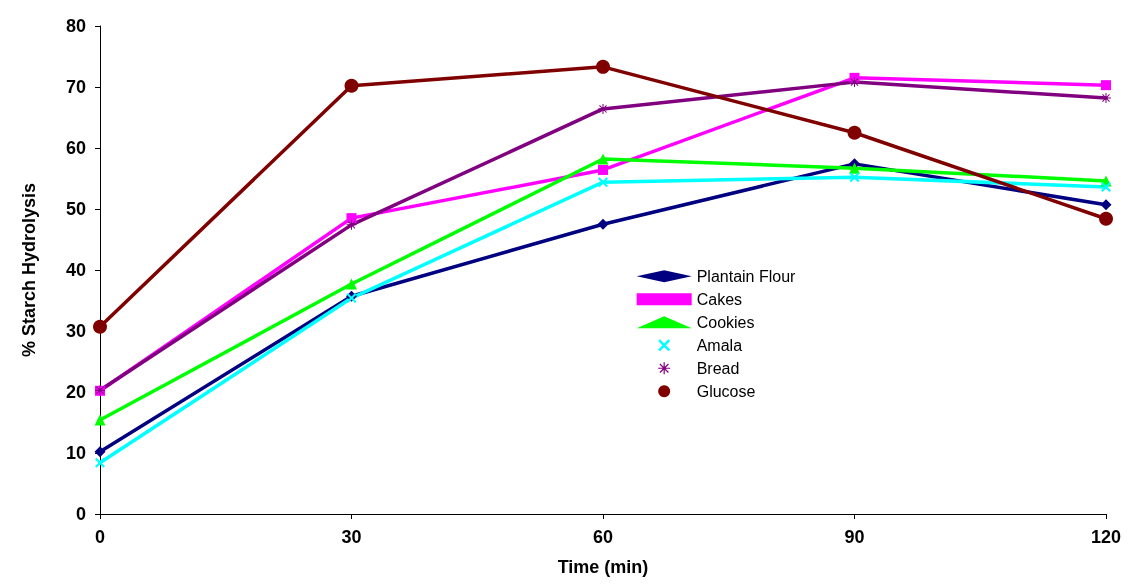 This screenshot has height=585, width=1128. Describe the element at coordinates (718, 368) in the screenshot. I see `legend-label: Bread` at that location.